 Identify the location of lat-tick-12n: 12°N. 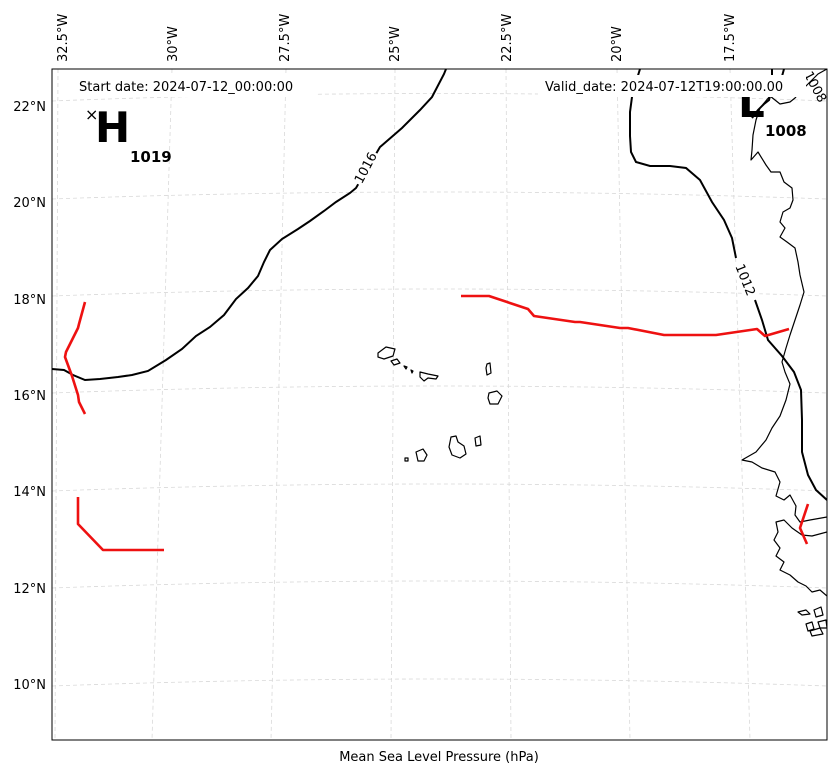
(29, 589).